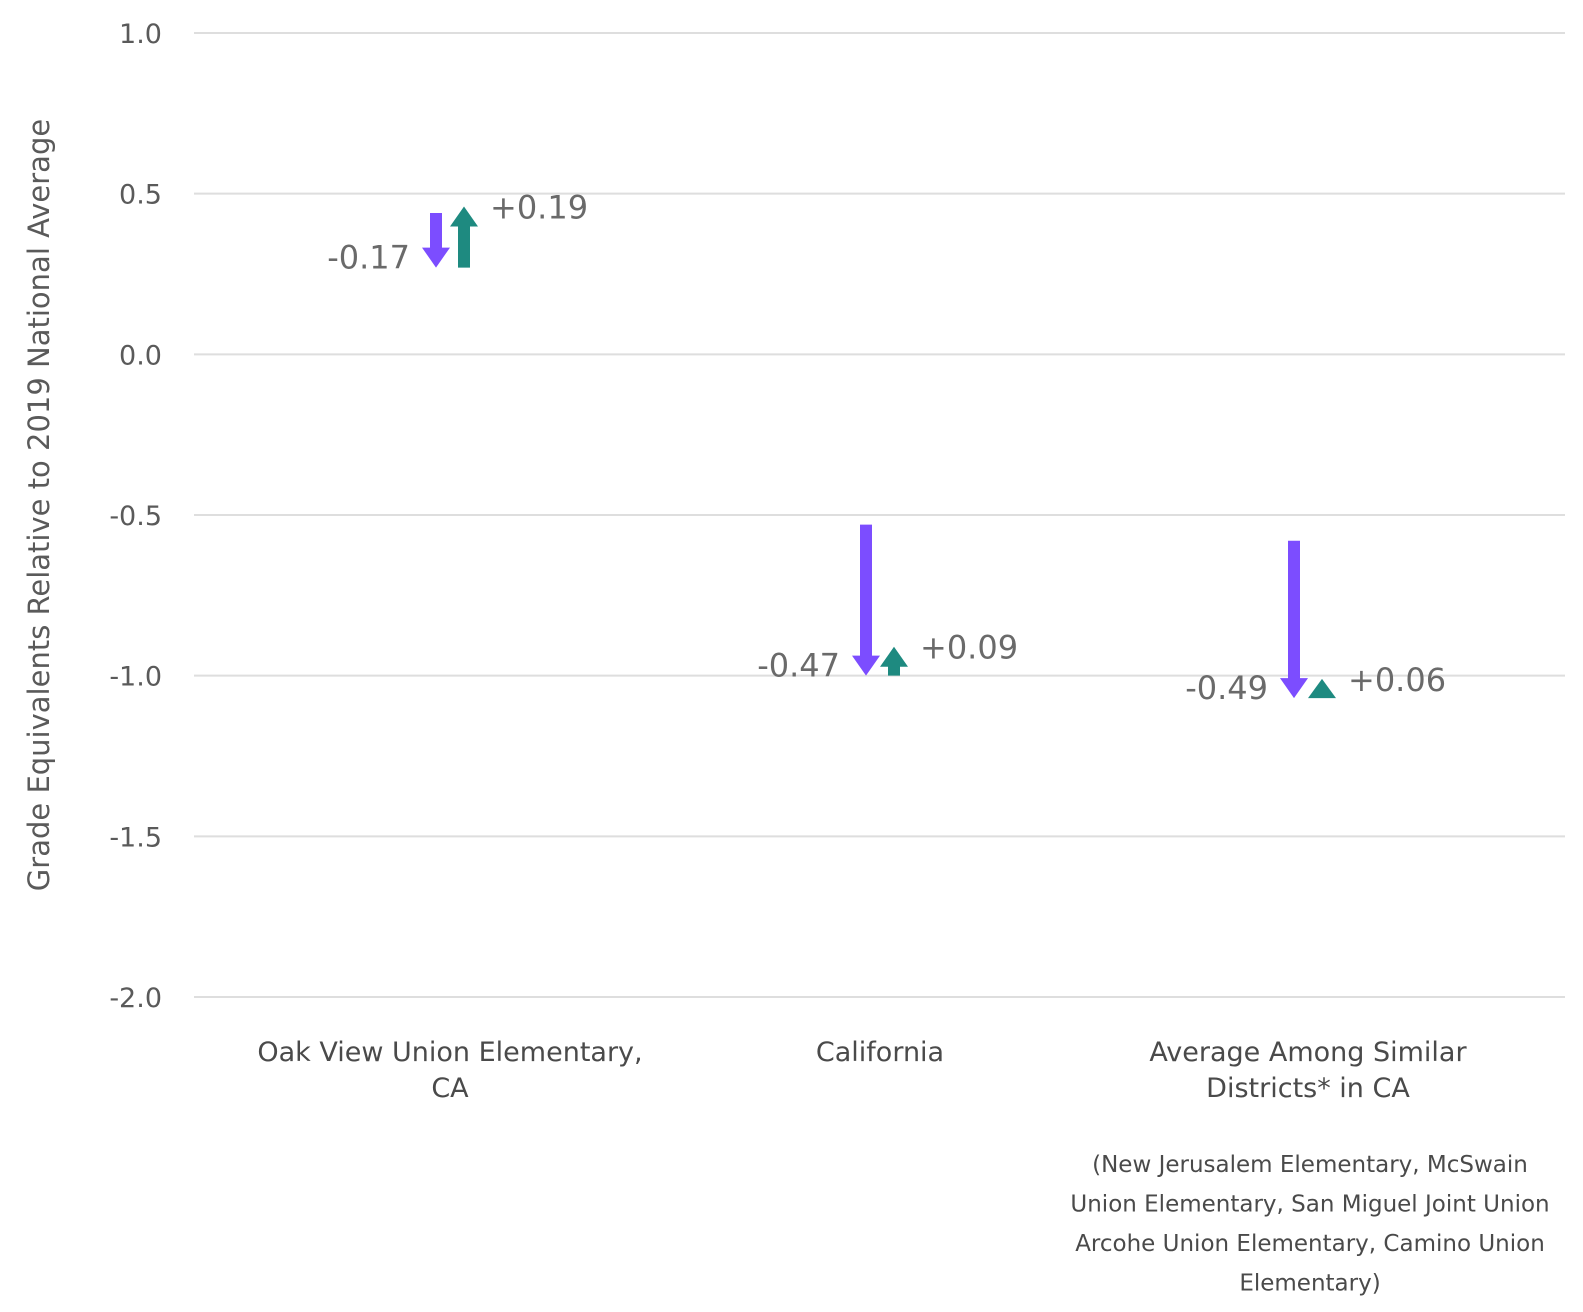  Describe the element at coordinates (1310, 1165) in the screenshot. I see `footnote-line: (New Jerusalem Elementary, McSwain` at that location.